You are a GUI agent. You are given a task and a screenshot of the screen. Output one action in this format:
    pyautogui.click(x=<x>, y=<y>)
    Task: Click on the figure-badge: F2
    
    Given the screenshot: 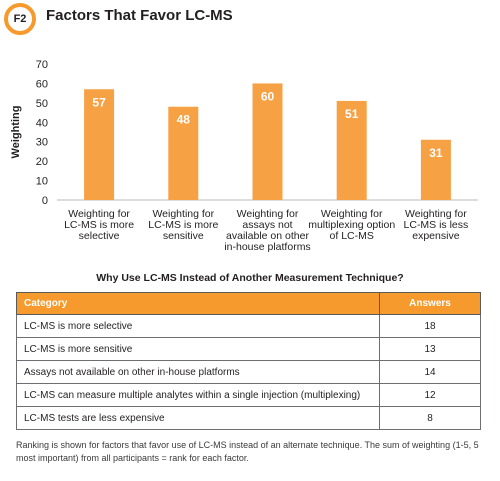 What is the action you would take?
    pyautogui.click(x=20, y=19)
    